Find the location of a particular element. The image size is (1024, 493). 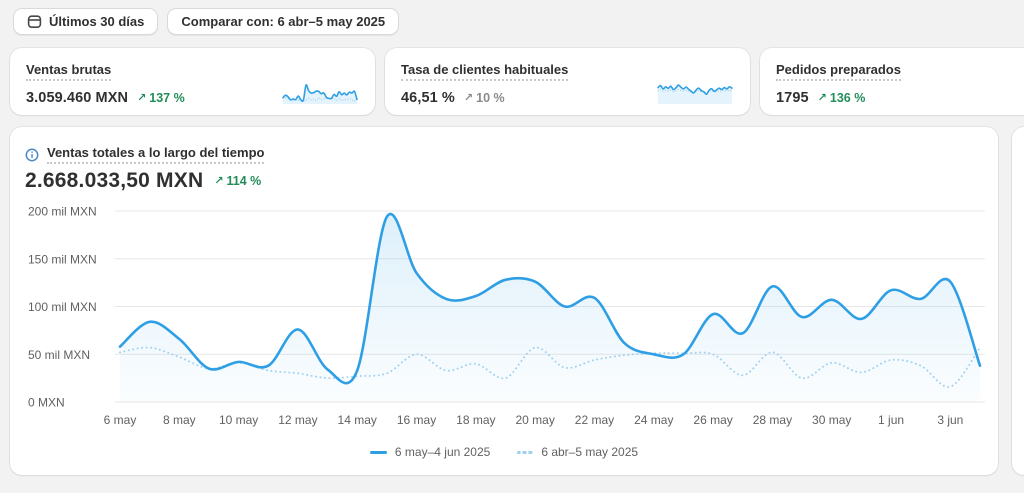

date-range-button: Últimos 30 días is located at coordinates (86, 21).